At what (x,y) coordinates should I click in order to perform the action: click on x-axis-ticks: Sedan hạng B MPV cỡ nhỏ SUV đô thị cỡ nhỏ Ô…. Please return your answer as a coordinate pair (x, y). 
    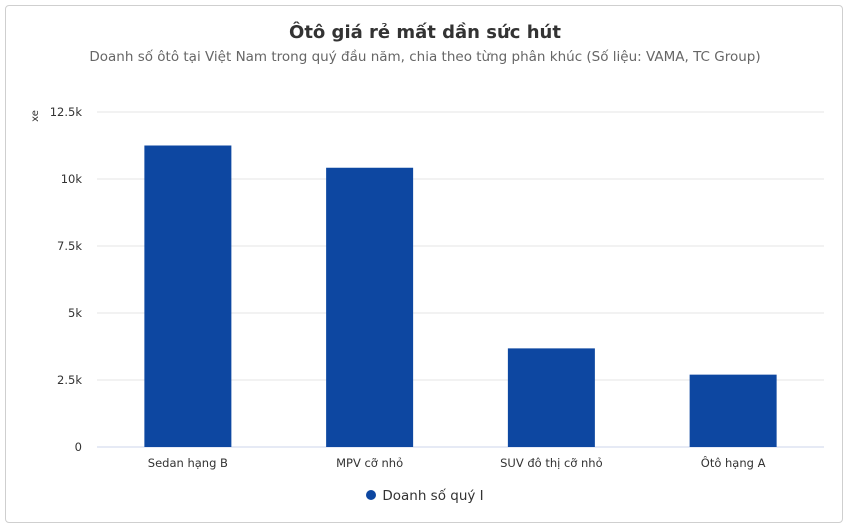
    Looking at the image, I should click on (457, 462).